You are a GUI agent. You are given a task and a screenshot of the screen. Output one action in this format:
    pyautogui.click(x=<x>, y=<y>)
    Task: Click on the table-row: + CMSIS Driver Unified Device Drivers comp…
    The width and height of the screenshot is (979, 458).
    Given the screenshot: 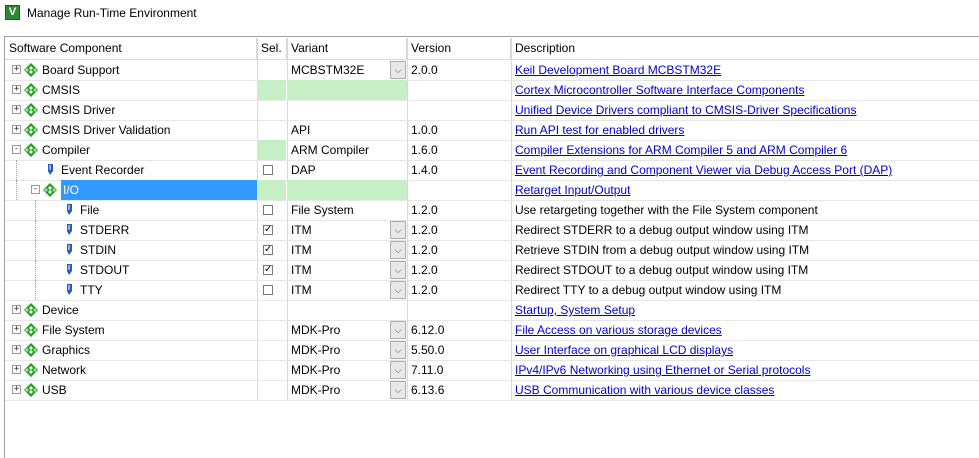 What is the action you would take?
    pyautogui.click(x=492, y=110)
    